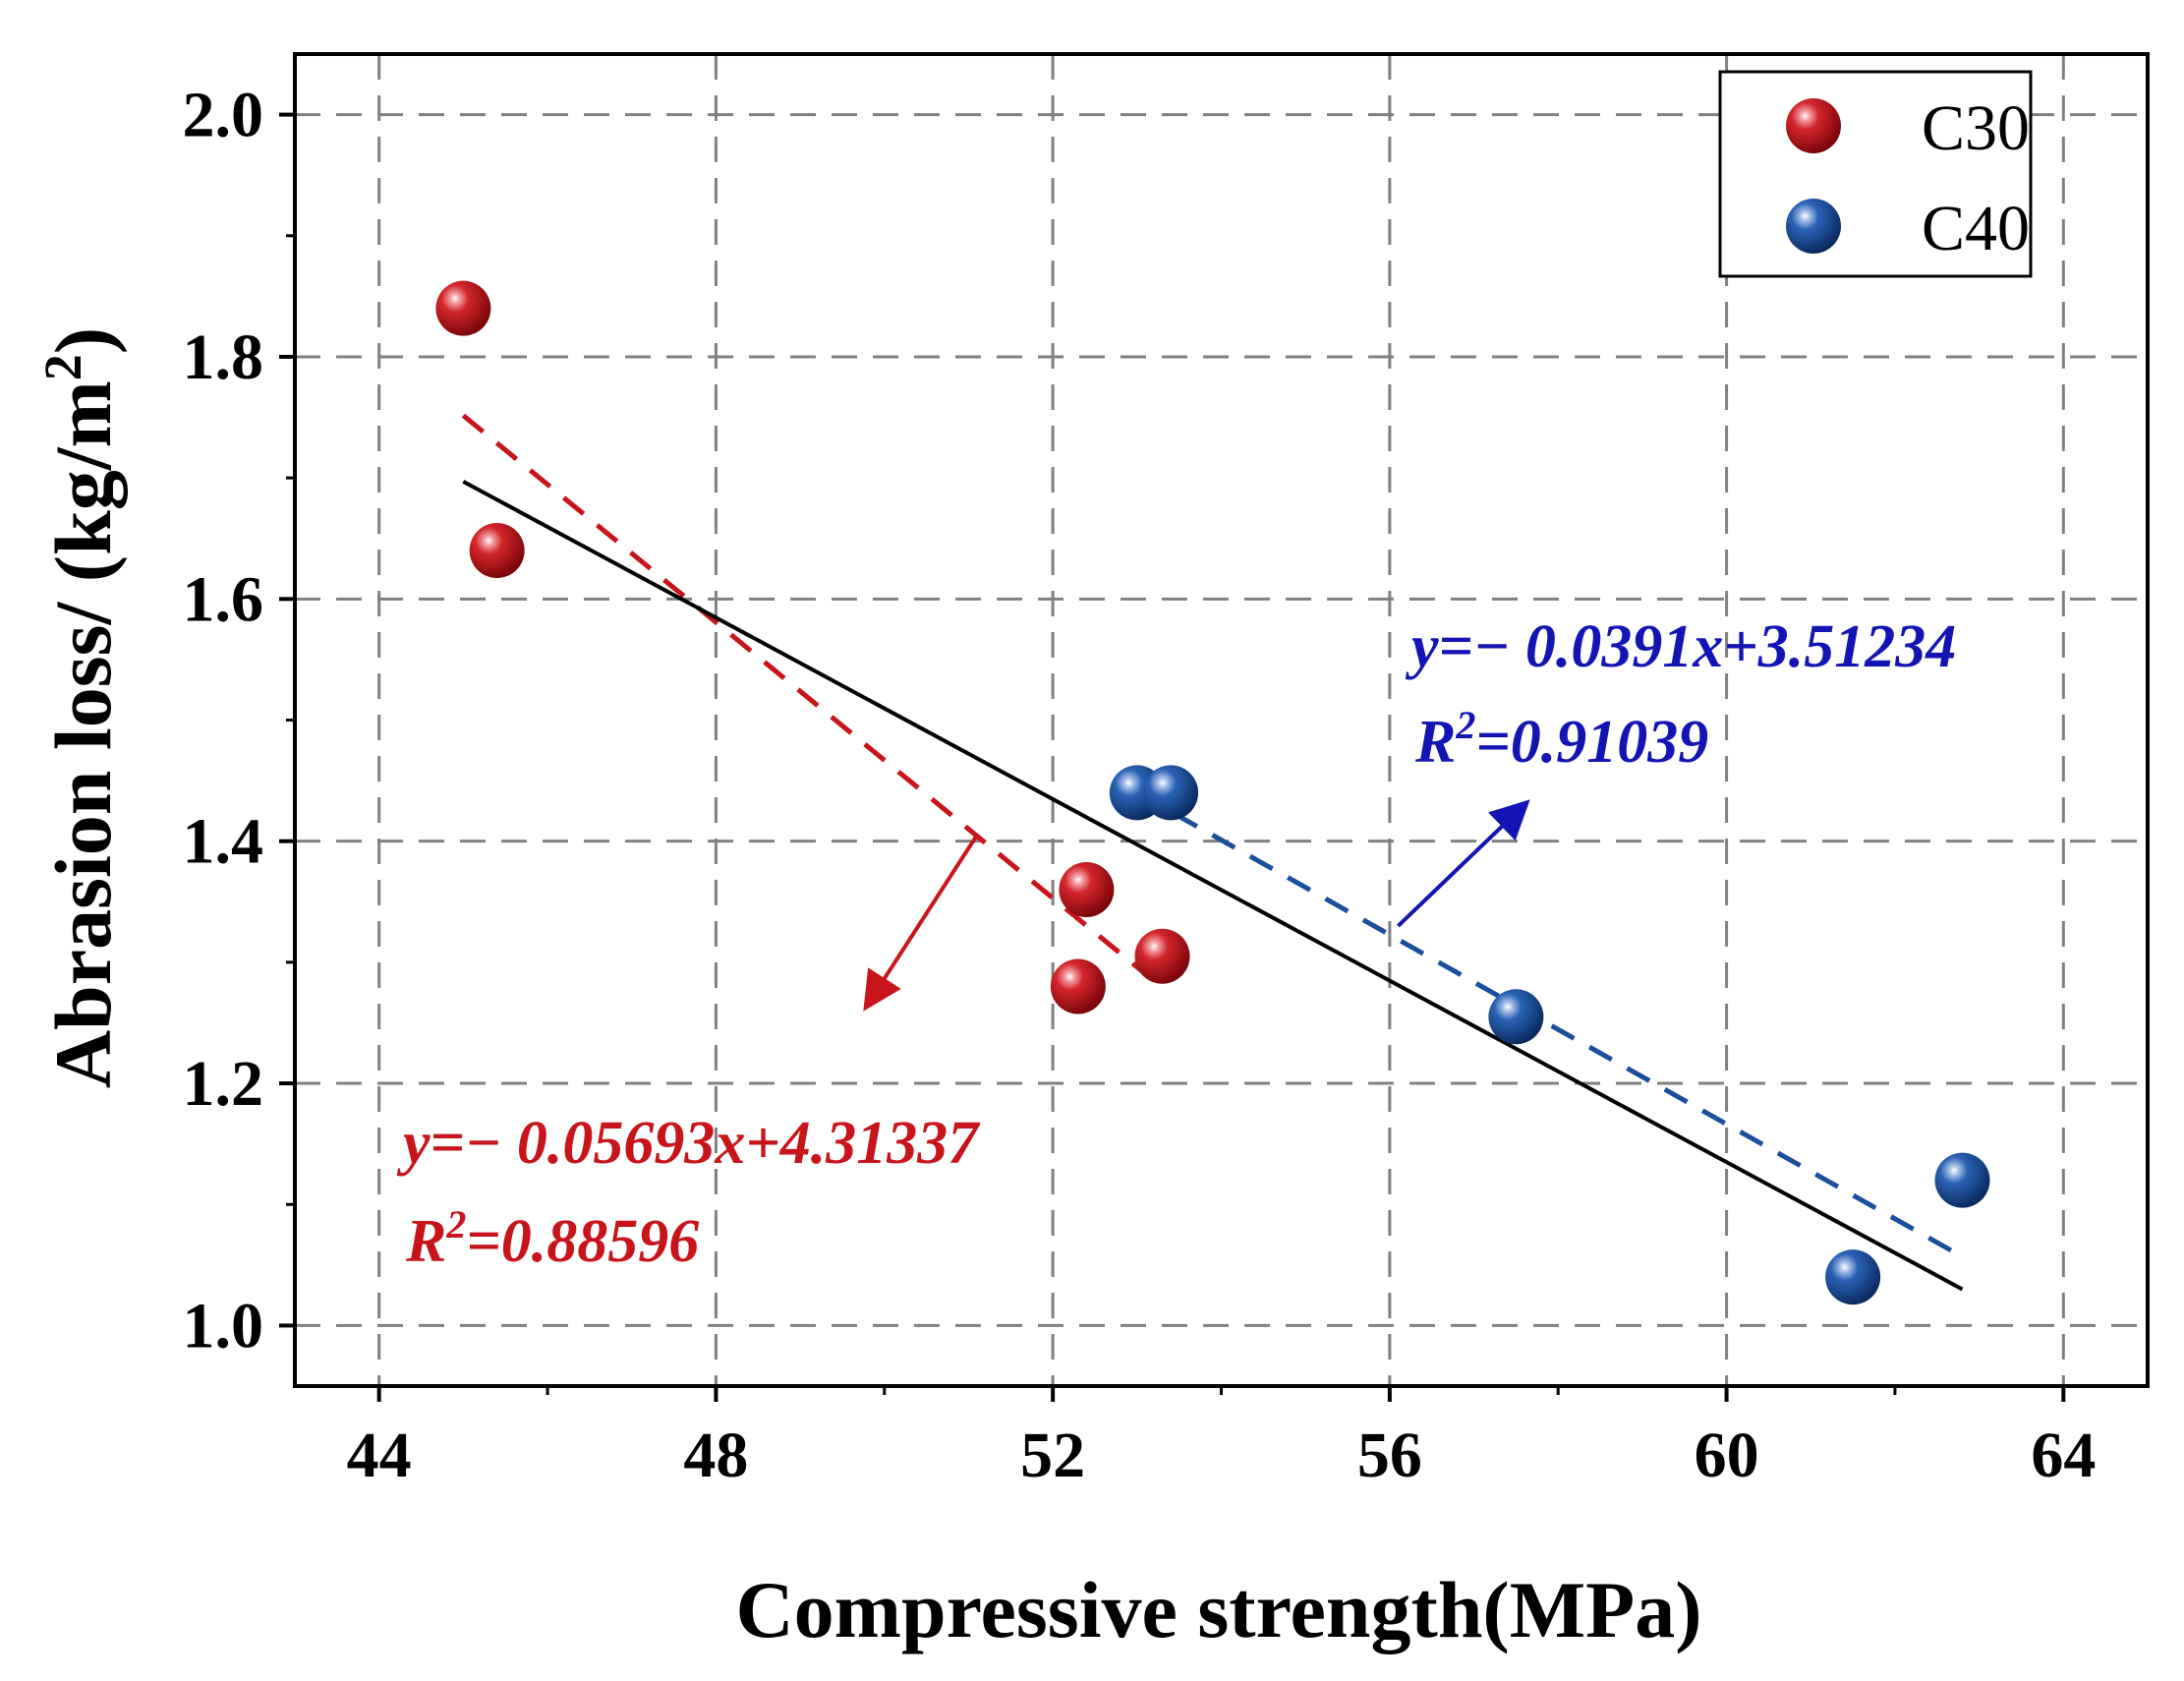 This screenshot has height=1681, width=2184. Describe the element at coordinates (715, 1455) in the screenshot. I see `x-tick-label: 48` at that location.